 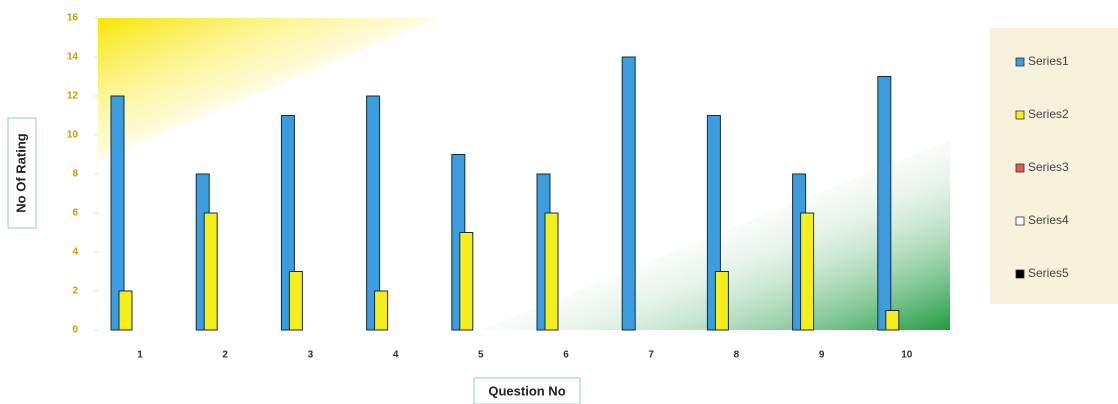 What do you see at coordinates (396, 355) in the screenshot?
I see `x-tick-label: 4` at bounding box center [396, 355].